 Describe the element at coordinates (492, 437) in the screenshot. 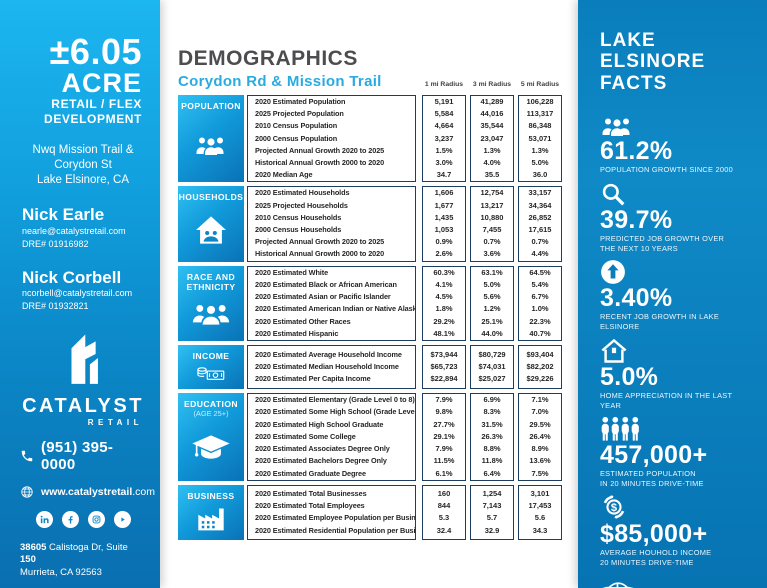

I see `value-column-3mi: 6.9% 8.3% 31.5% 26.3% 8.8% 11.8% 6.4%` at that location.